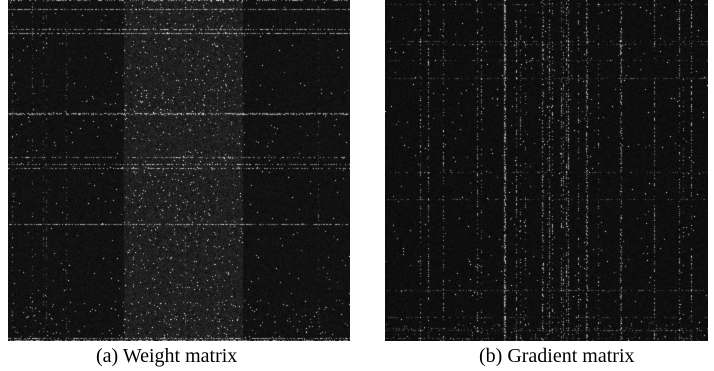  What do you see at coordinates (557, 356) in the screenshot?
I see `gradient-matrix-caption: (b) Gradient matrix` at bounding box center [557, 356].